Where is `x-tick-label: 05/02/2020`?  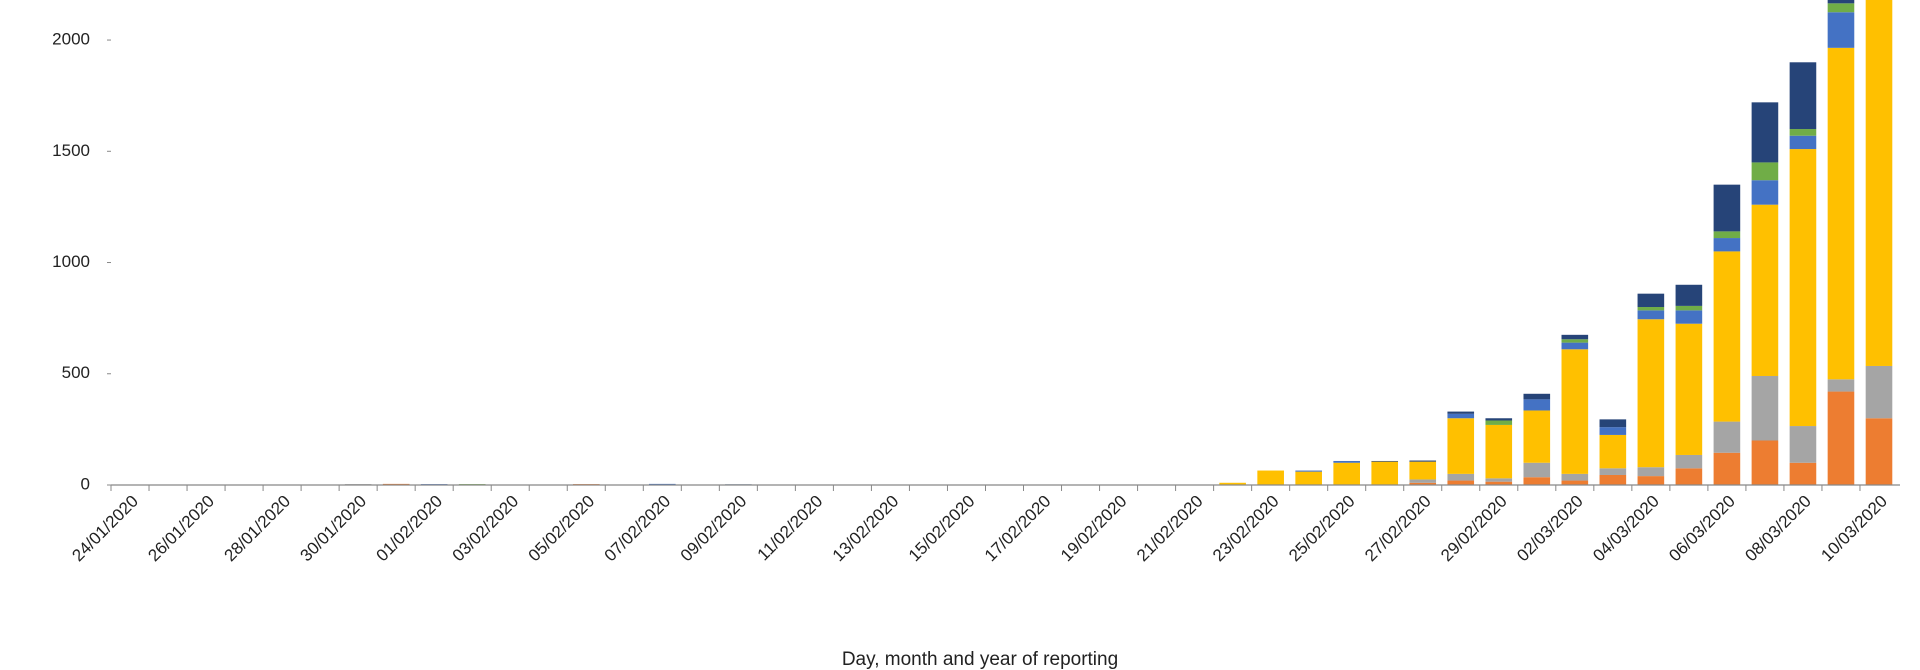 x-tick-label: 05/02/2020 is located at coordinates (562, 529).